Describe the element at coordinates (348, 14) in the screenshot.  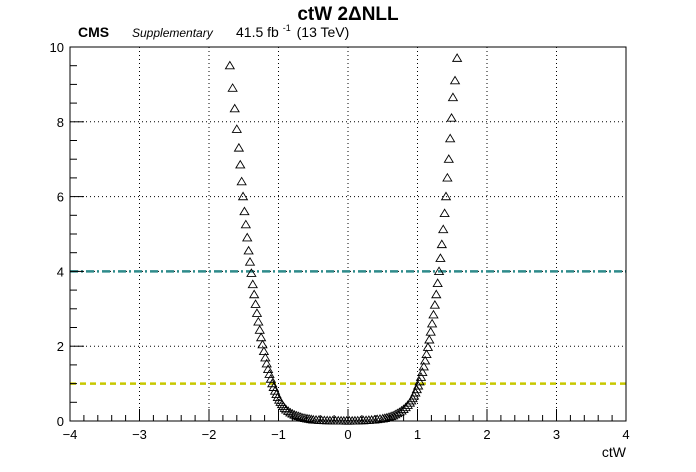
I see `chart-title: ctW 2ΔNLL` at that location.